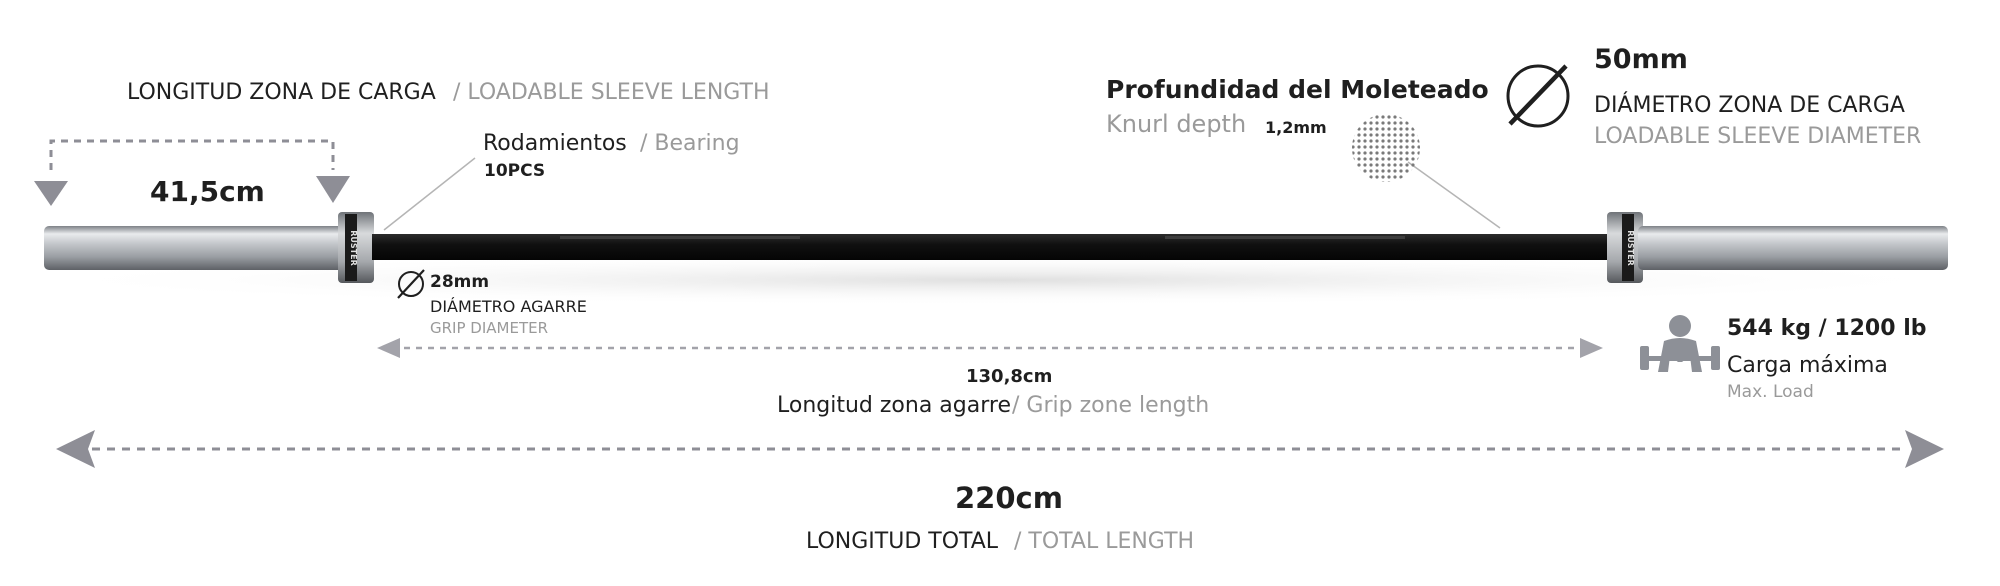 This screenshot has height=586, width=2000. I want to click on sleeve-arrow-right, so click(333, 189).